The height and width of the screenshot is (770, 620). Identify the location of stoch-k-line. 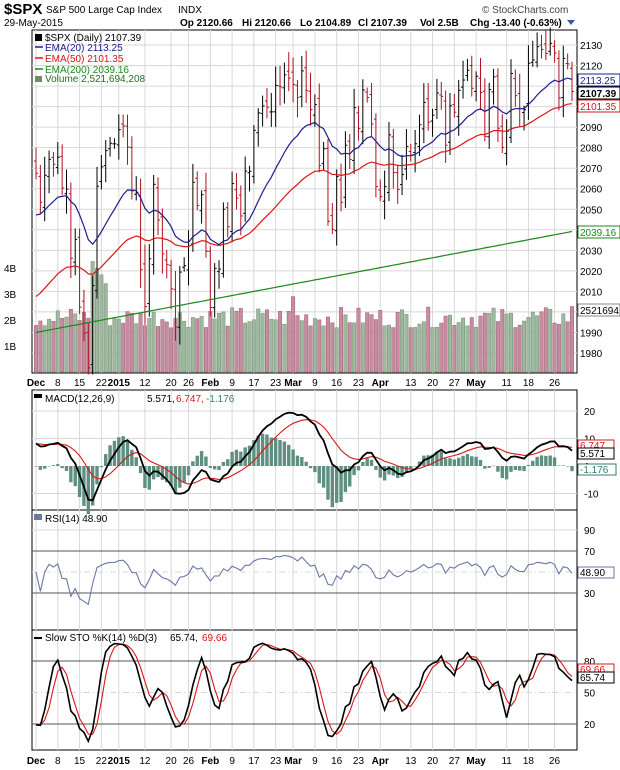
(304, 693).